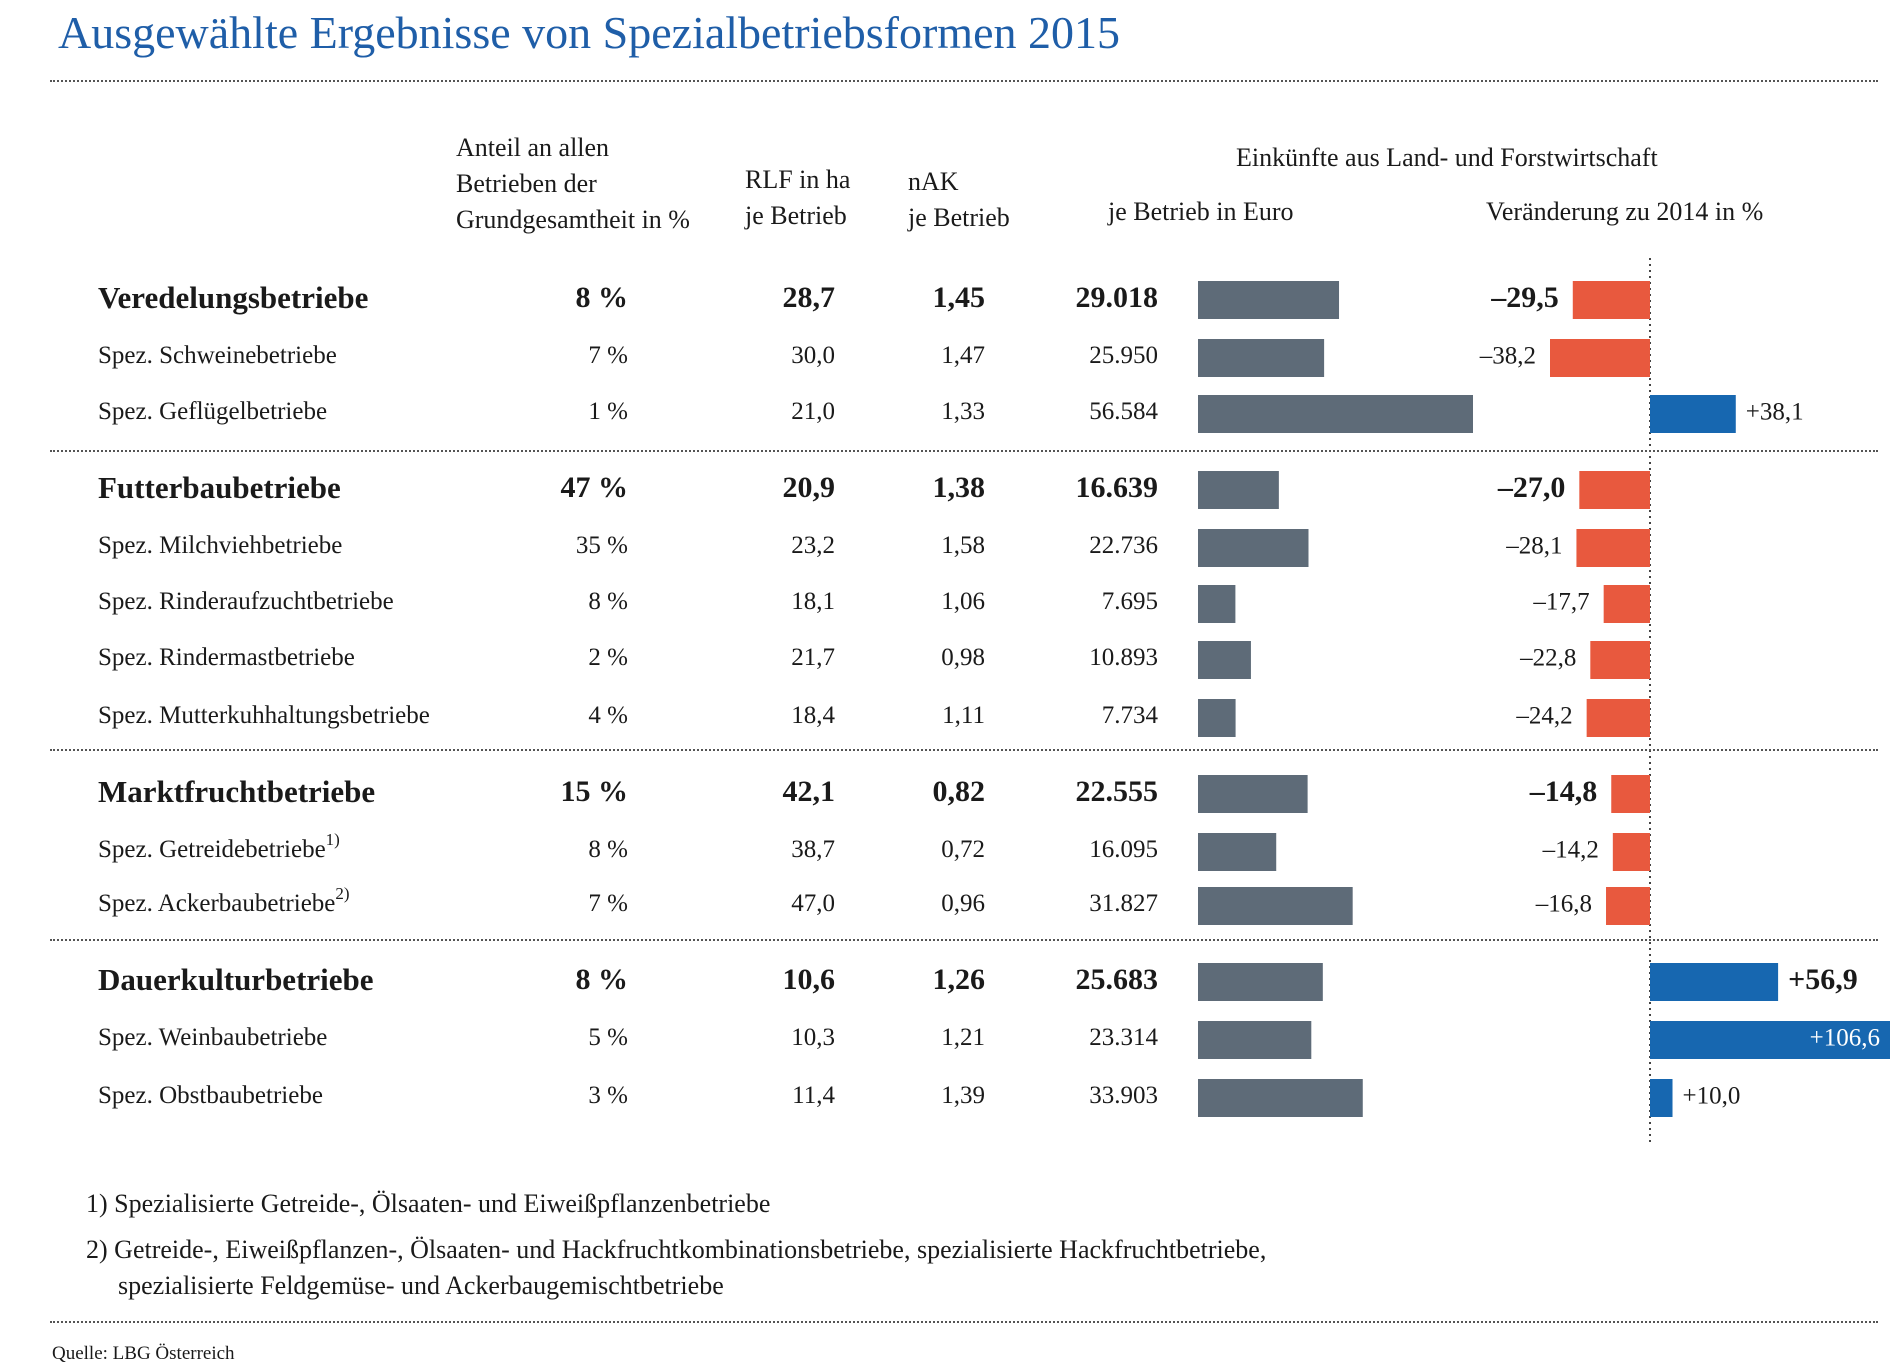 The height and width of the screenshot is (1367, 1904). Describe the element at coordinates (1099, 602) in the screenshot. I see `cell-euro: 7.695` at that location.